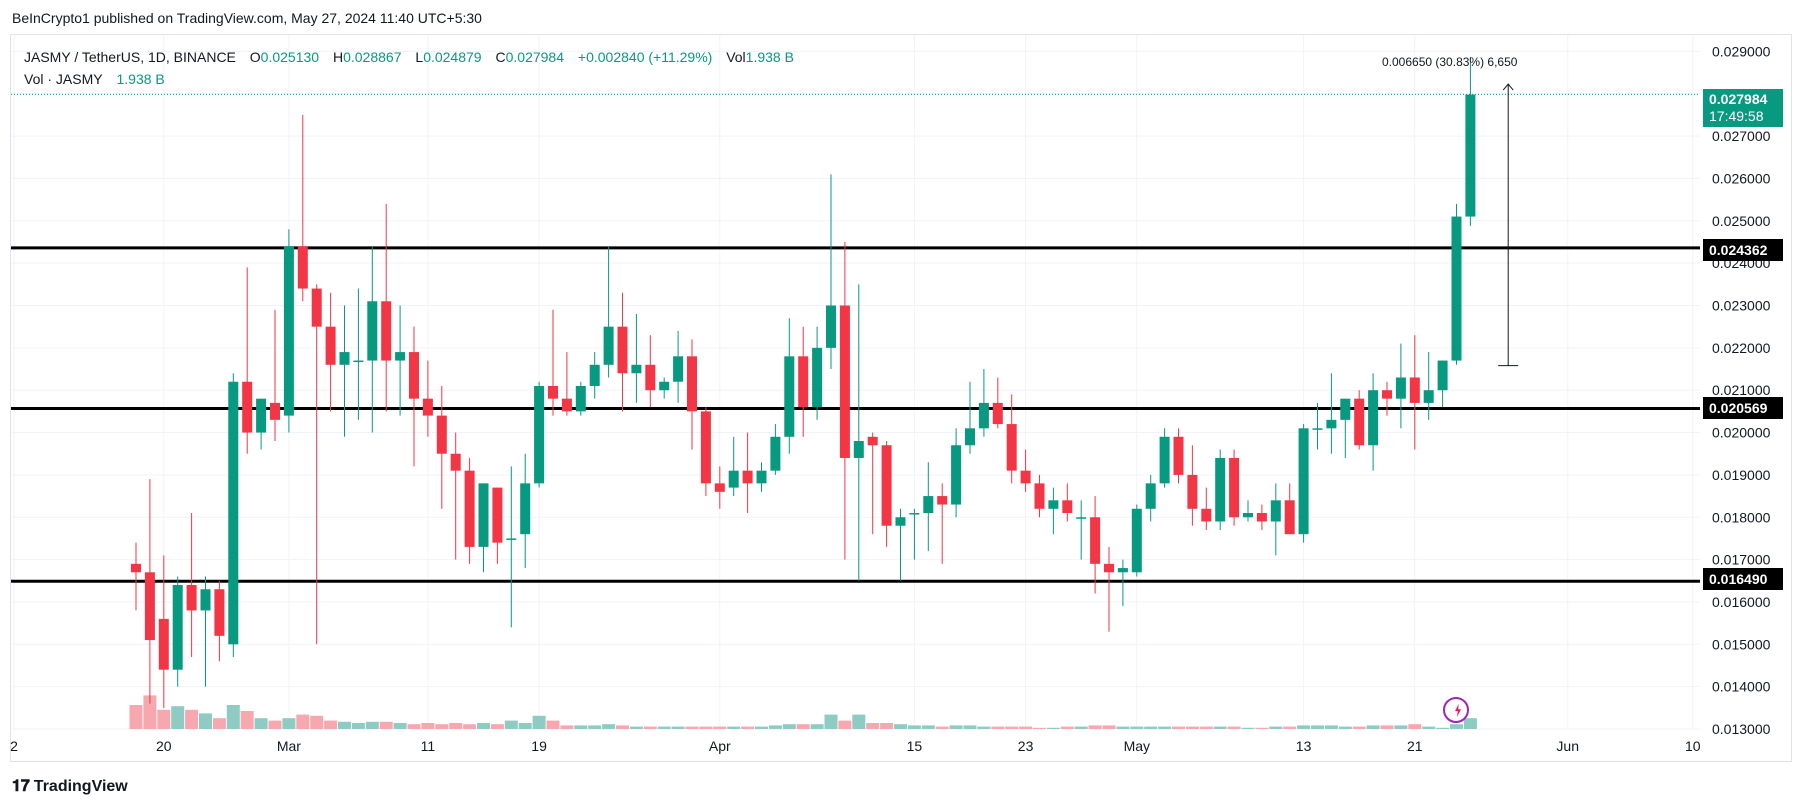  What do you see at coordinates (1741, 687) in the screenshot?
I see `price-tick-label: 0.014000` at bounding box center [1741, 687].